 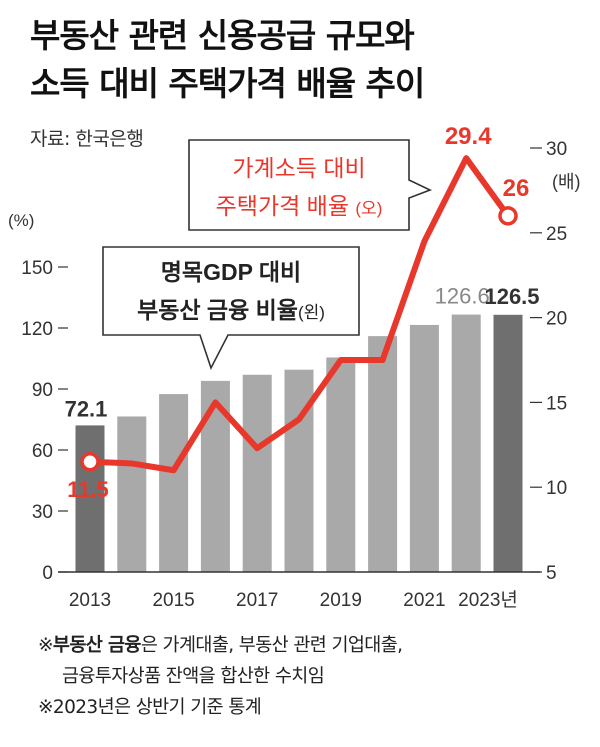 What do you see at coordinates (37, 268) in the screenshot?
I see `left-axis-tick-label: 150` at bounding box center [37, 268].